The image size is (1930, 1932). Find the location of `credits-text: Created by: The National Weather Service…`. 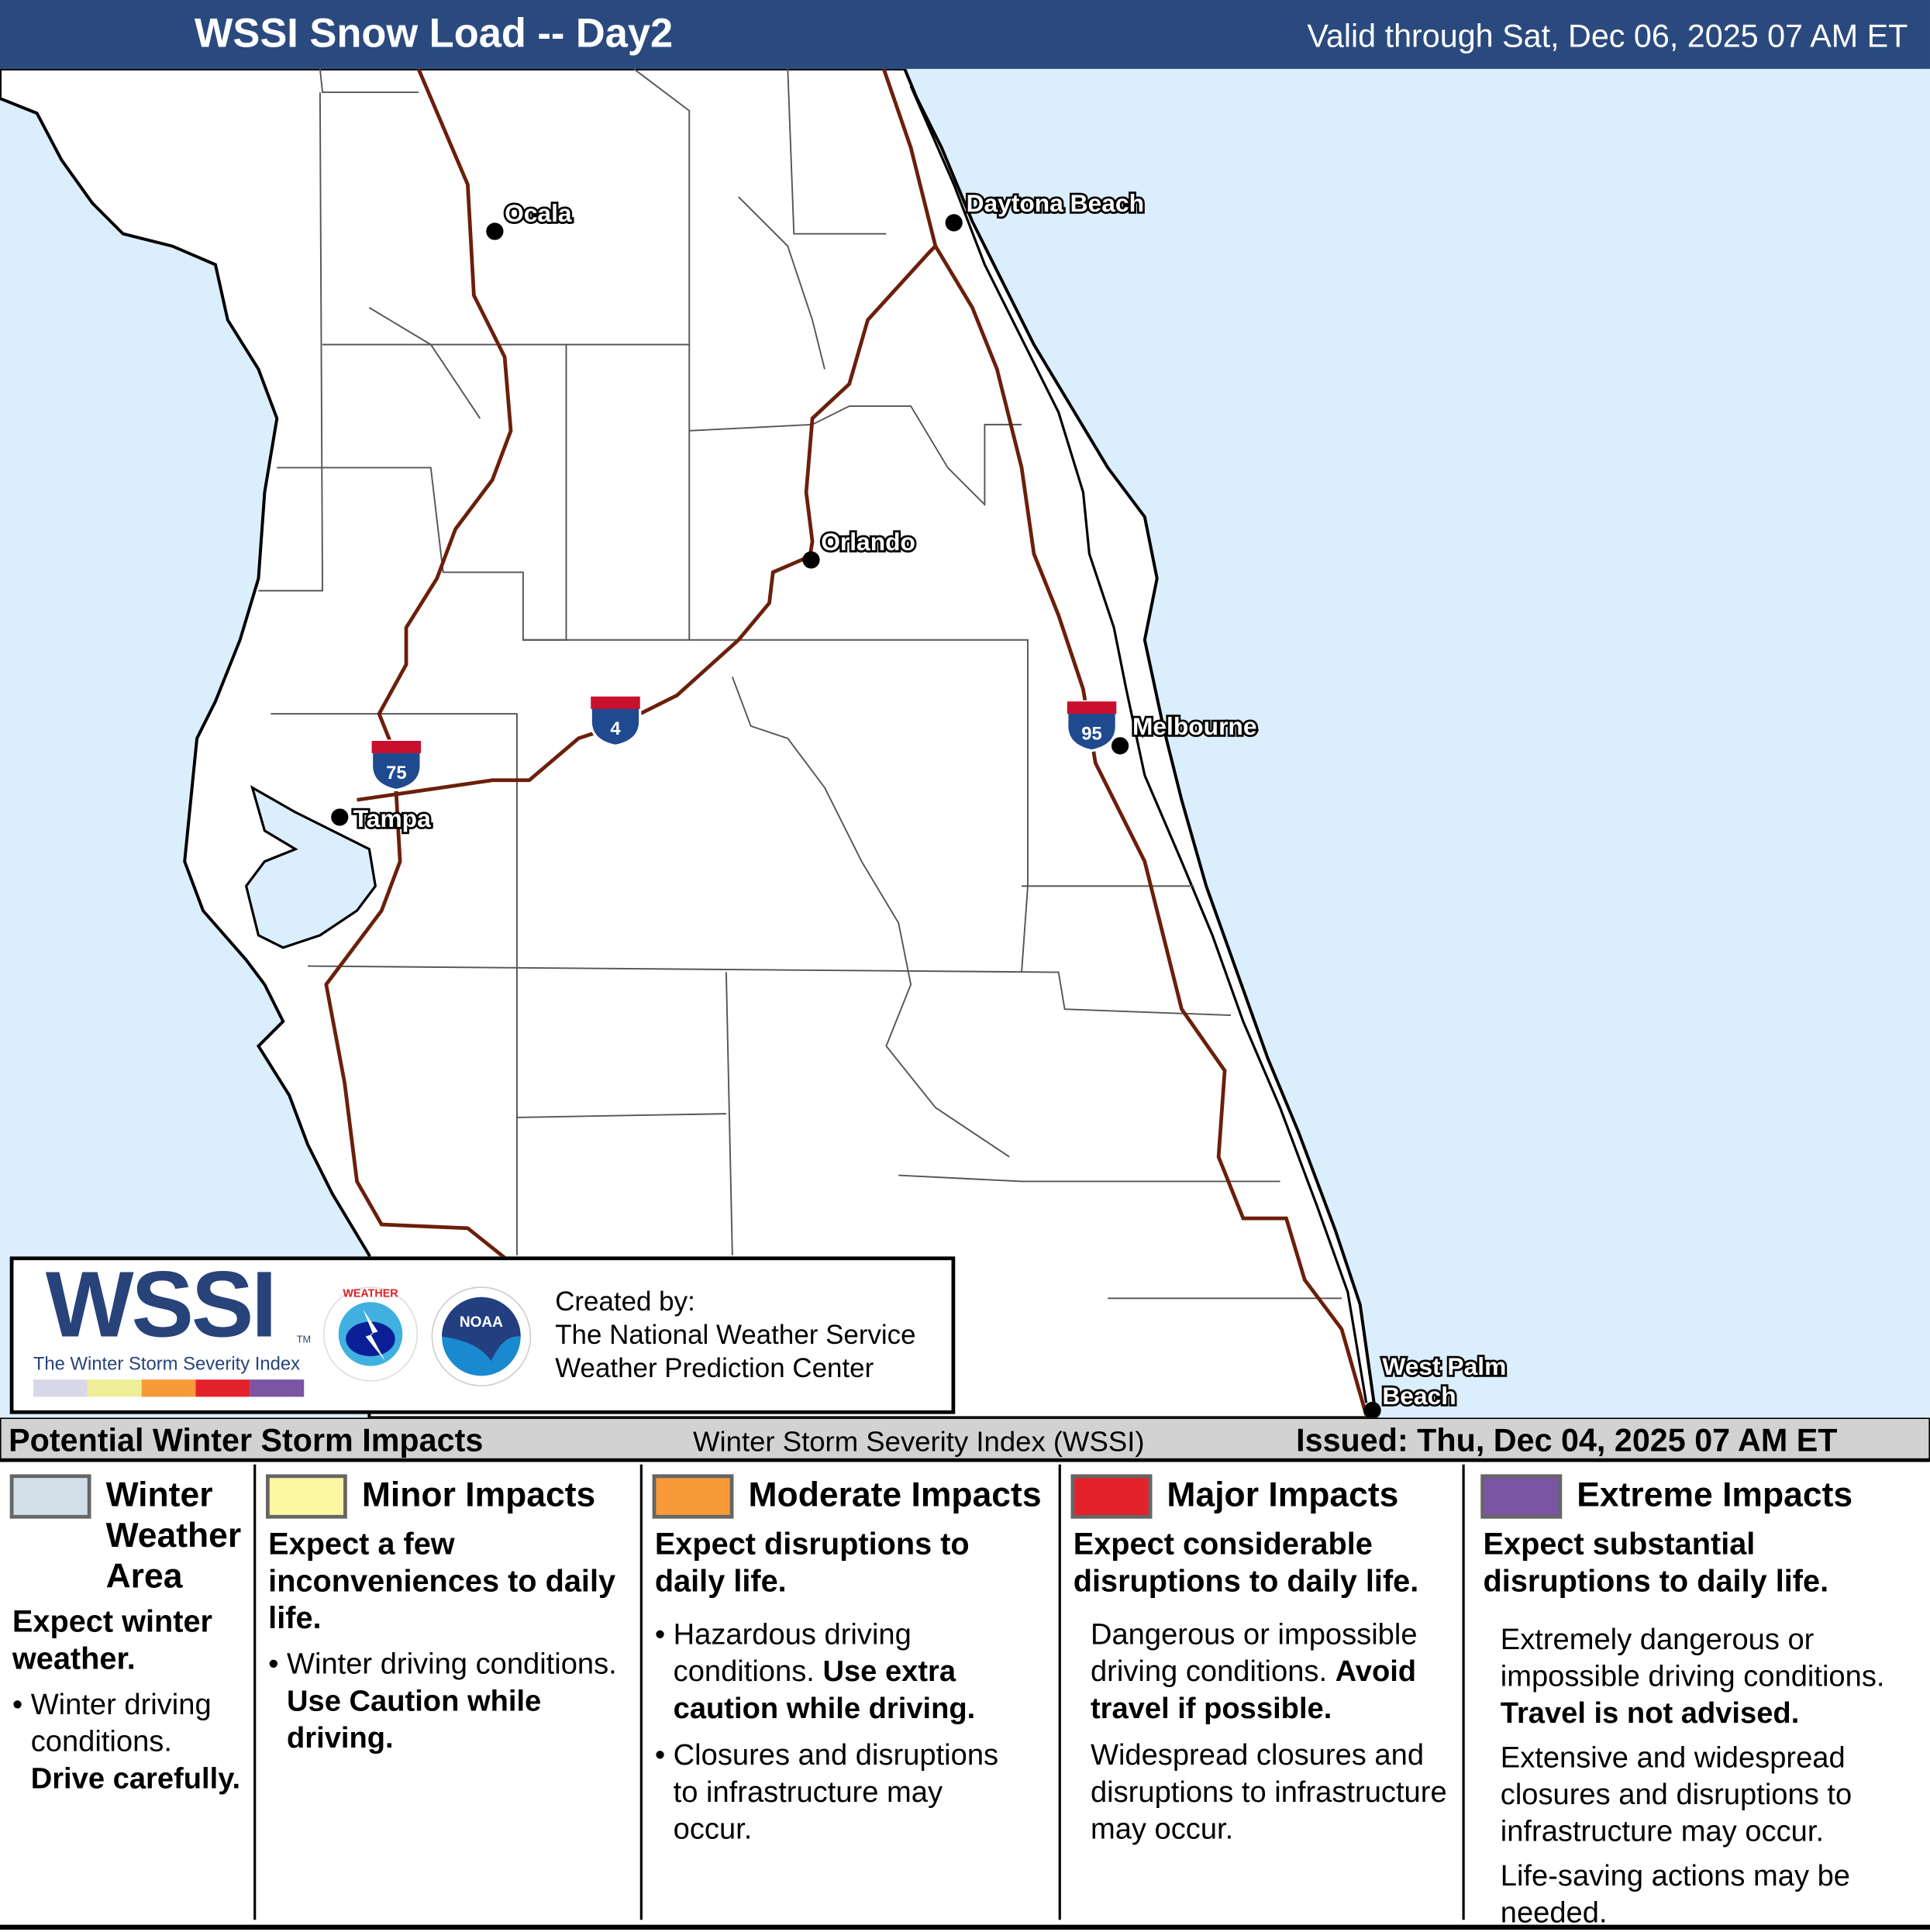

credits-text: Created by: The National Weather Service… is located at coordinates (735, 1335).